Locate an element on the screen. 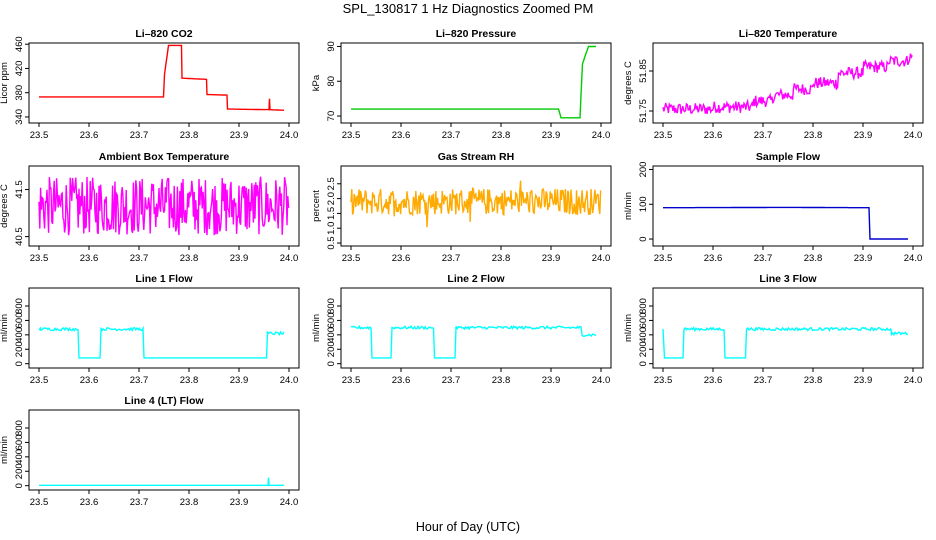 This screenshot has width=936, height=540. y-axis-label: degrees C is located at coordinates (5, 206).